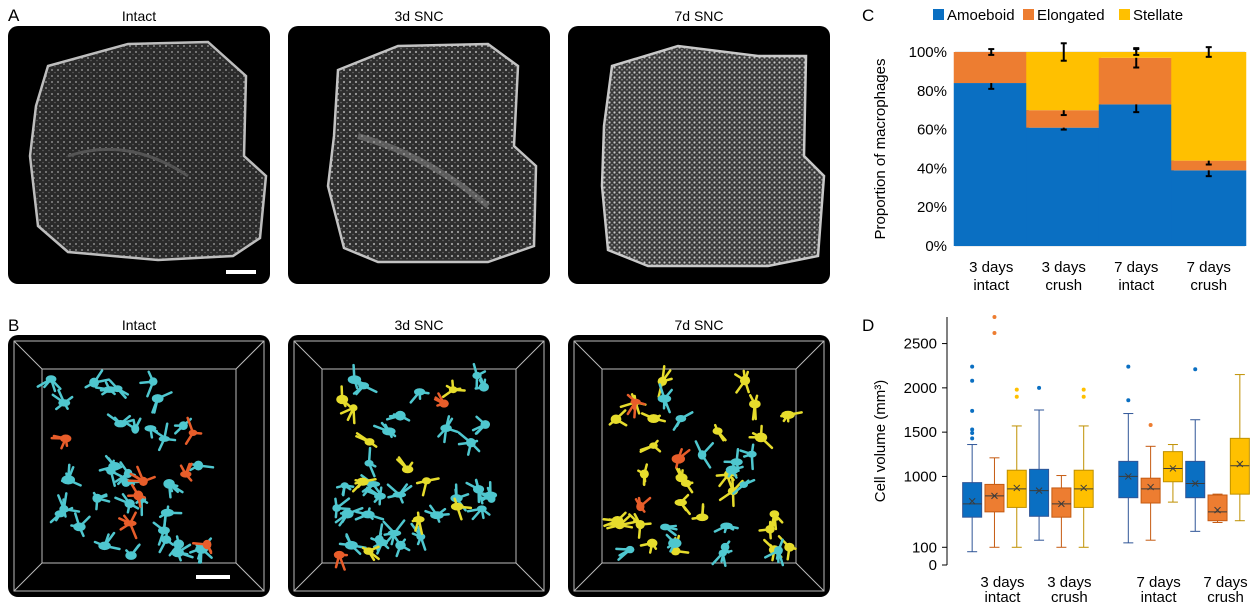 The height and width of the screenshot is (611, 1260). What do you see at coordinates (932, 207) in the screenshot?
I see `y-tick-label: 20%` at bounding box center [932, 207].